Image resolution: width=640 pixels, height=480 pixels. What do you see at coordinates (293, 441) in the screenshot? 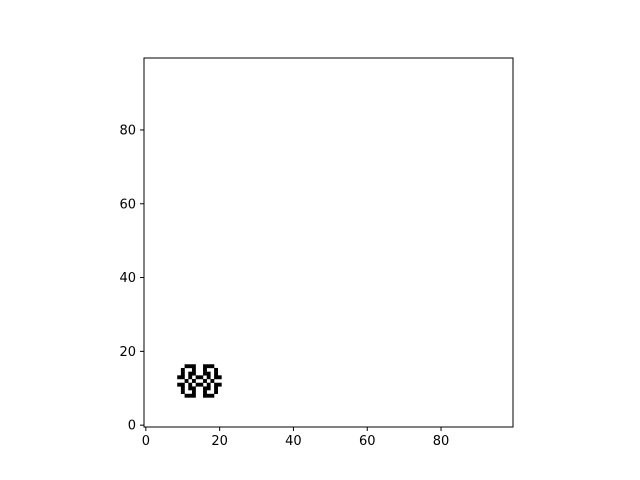
I see `x-tick-label: 40` at bounding box center [293, 441].